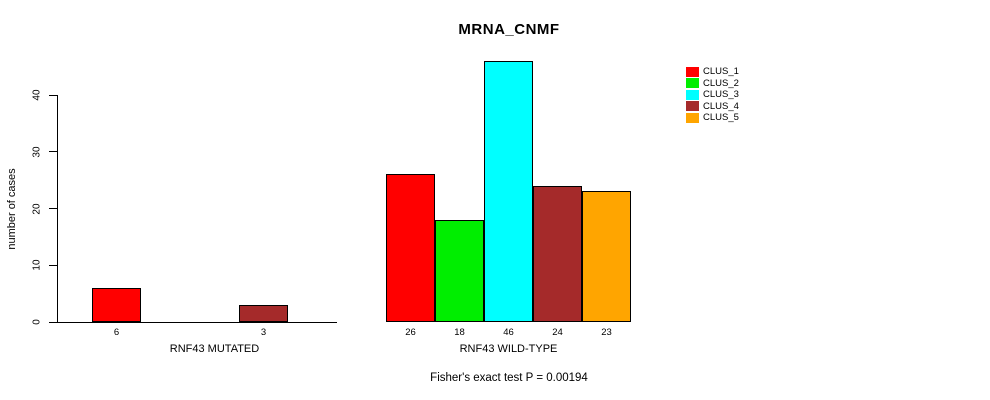  What do you see at coordinates (606, 256) in the screenshot?
I see `bar-clus_5-wildtype` at bounding box center [606, 256].